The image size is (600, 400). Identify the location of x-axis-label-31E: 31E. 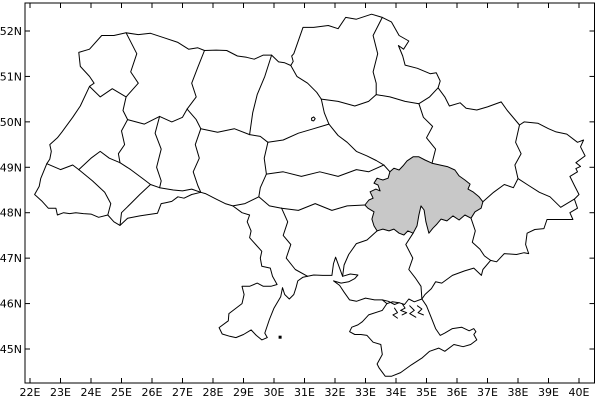
(304, 392).